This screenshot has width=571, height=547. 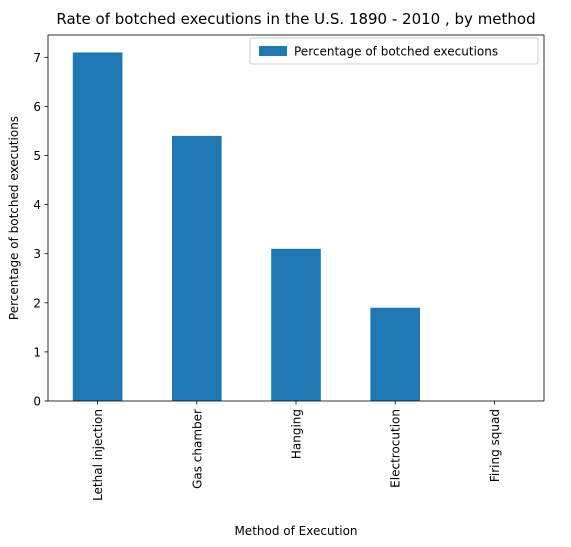 What do you see at coordinates (97, 227) in the screenshot?
I see `bar-lethal-injection` at bounding box center [97, 227].